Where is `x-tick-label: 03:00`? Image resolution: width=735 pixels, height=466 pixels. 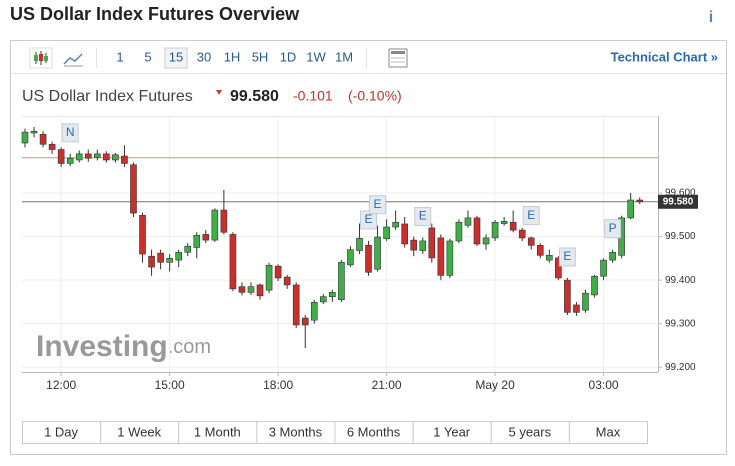 x-tick-label: 03:00 is located at coordinates (604, 385).